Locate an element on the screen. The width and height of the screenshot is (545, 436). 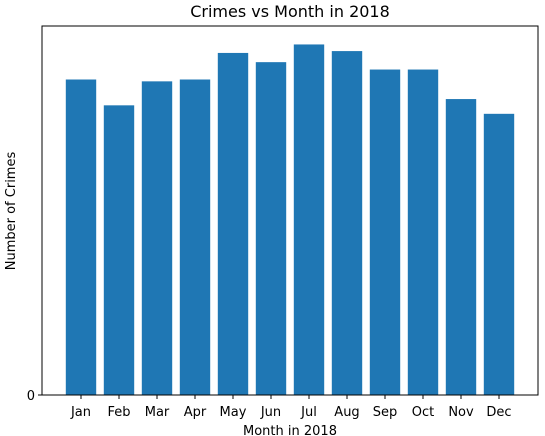
x-tick-label: Oct is located at coordinates (423, 412).